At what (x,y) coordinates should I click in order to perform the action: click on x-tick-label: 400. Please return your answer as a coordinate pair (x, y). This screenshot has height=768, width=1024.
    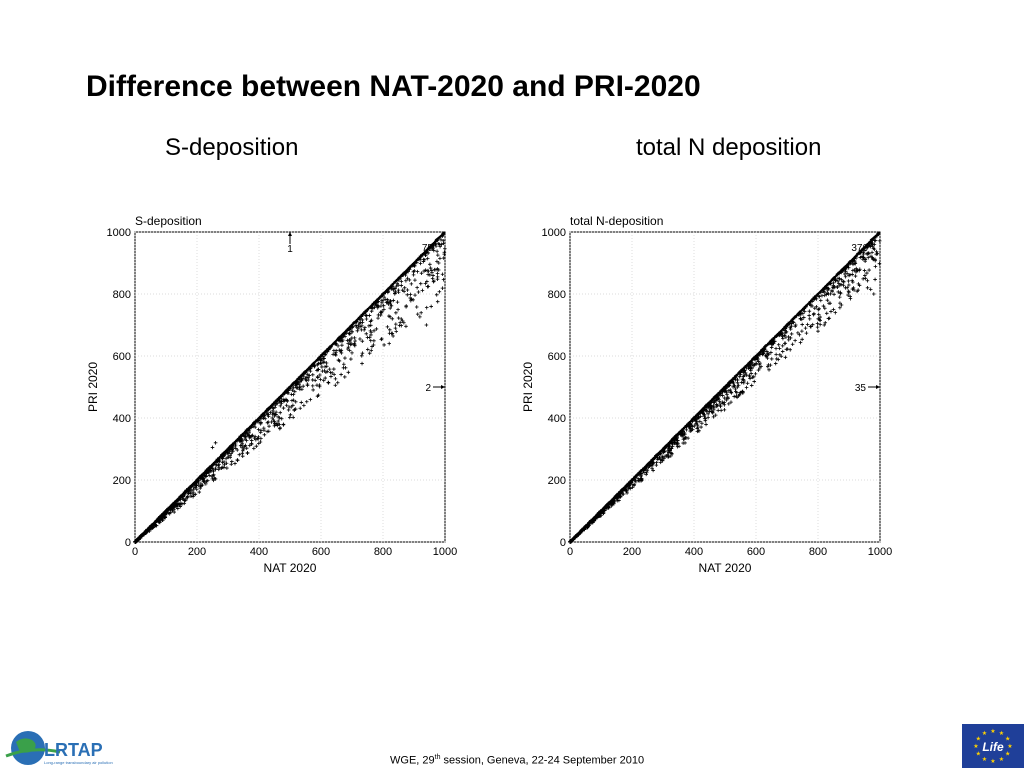
    Looking at the image, I should click on (259, 552).